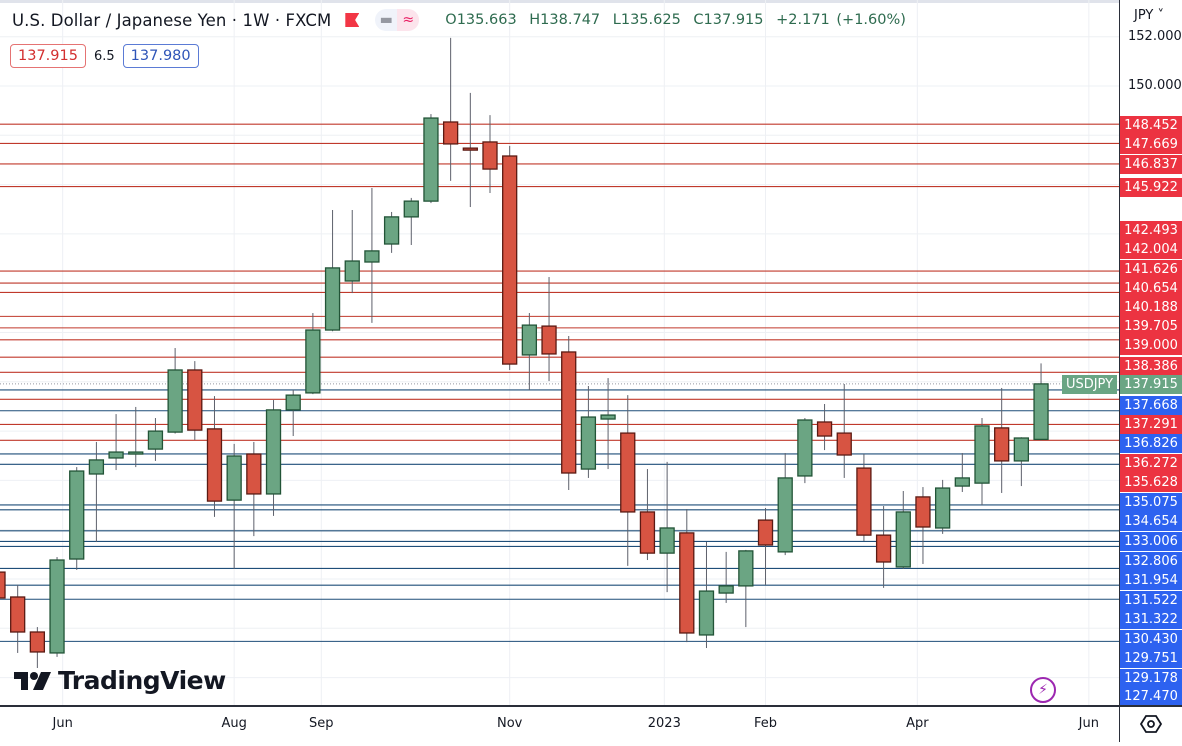 The height and width of the screenshot is (746, 1182). Describe the element at coordinates (841, 20) in the screenshot. I see `change-value: +2.171 (+1.60%)` at that location.